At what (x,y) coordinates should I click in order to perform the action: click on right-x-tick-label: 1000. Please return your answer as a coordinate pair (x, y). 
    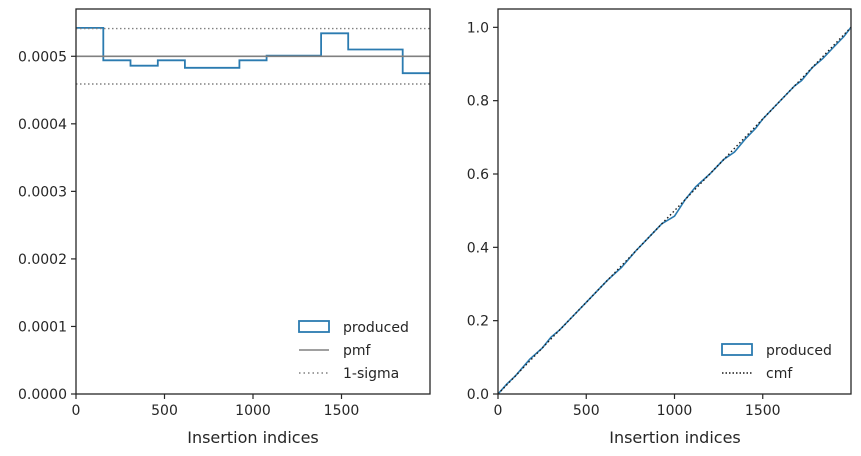
    Looking at the image, I should click on (675, 411).